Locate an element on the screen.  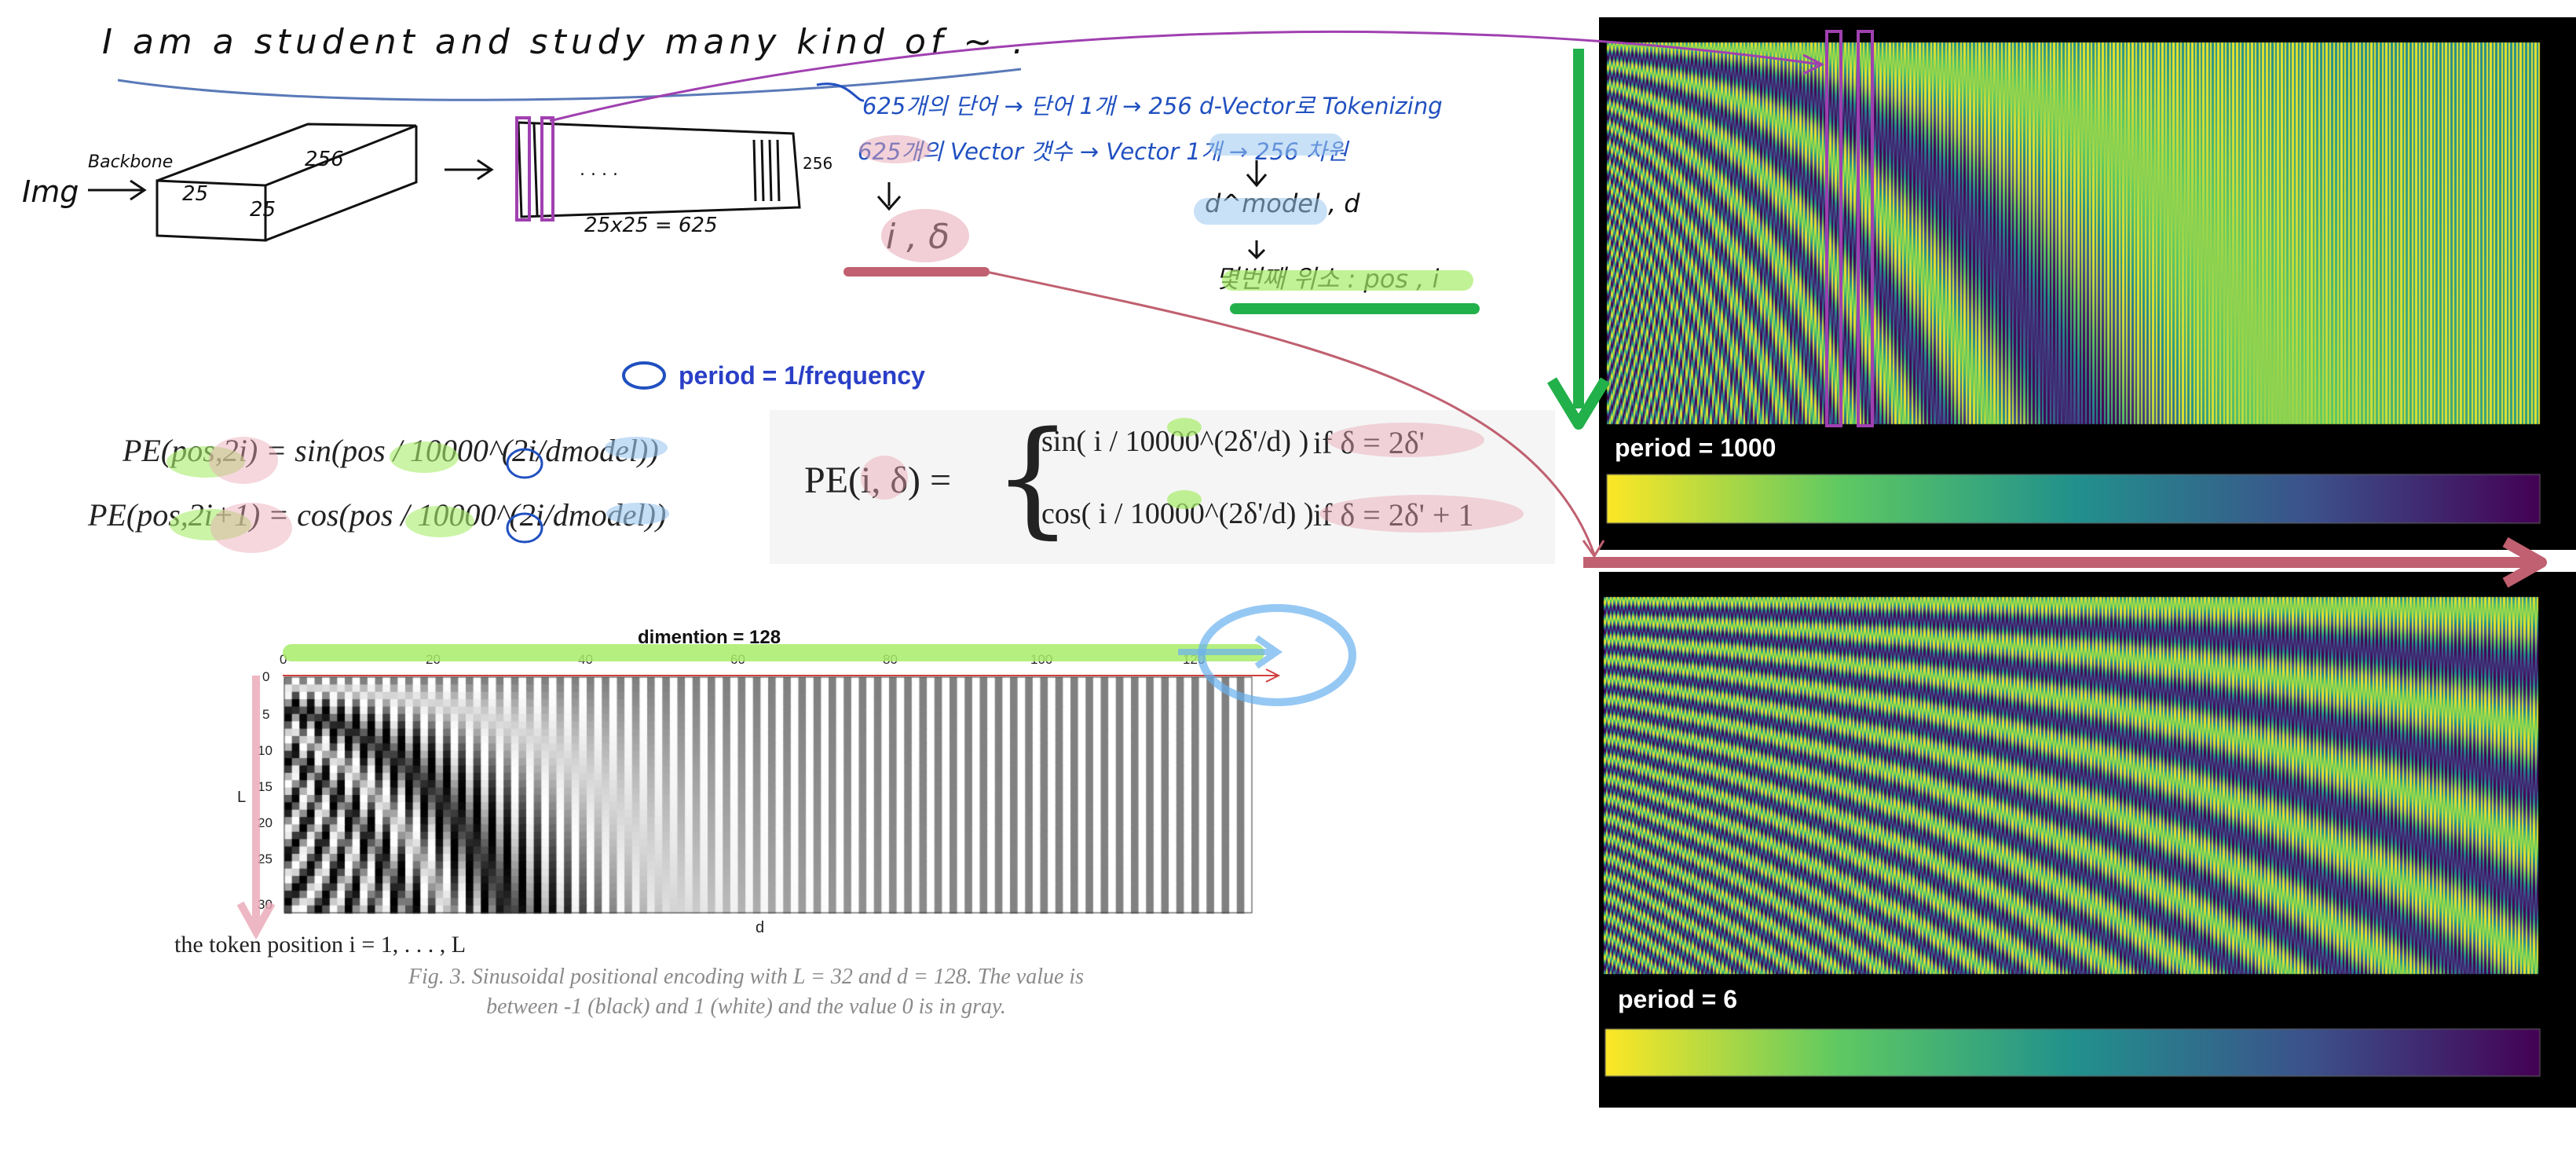
heatmap-ytick-25: 25 is located at coordinates (265, 859).